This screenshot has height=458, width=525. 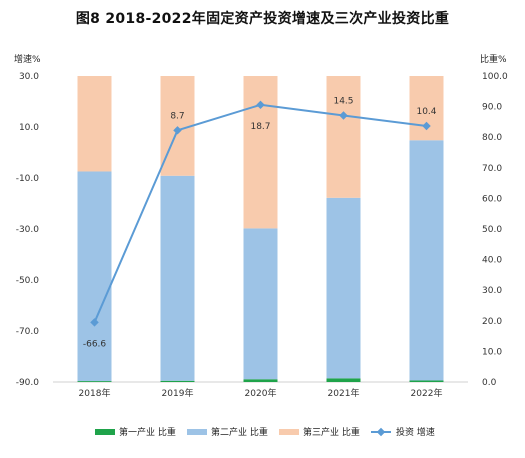 I want to click on legend-label: 第三产业 比重, so click(x=331, y=432).